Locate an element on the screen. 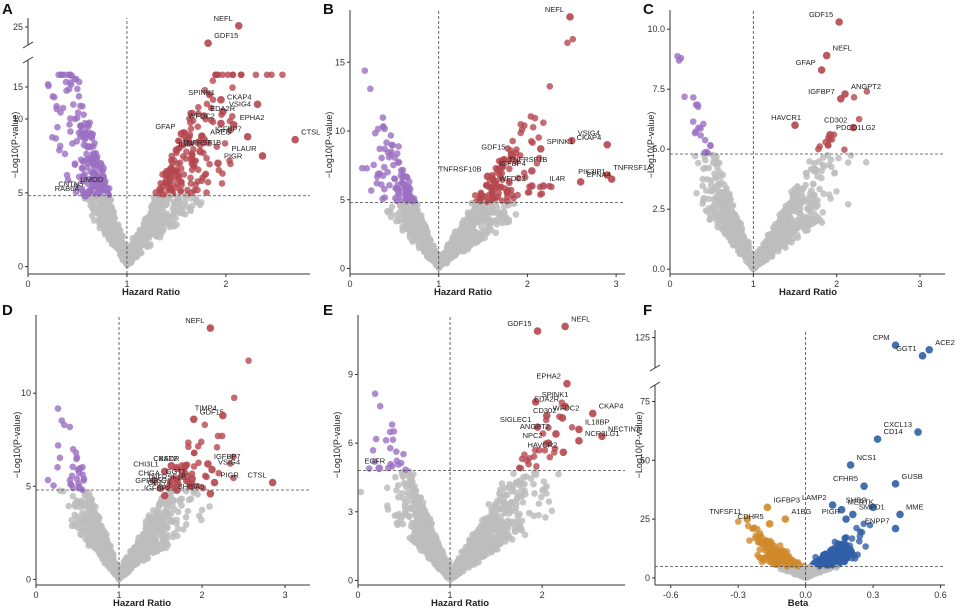 The width and height of the screenshot is (960, 611). gene-label: SPINK1 is located at coordinates (201, 92).